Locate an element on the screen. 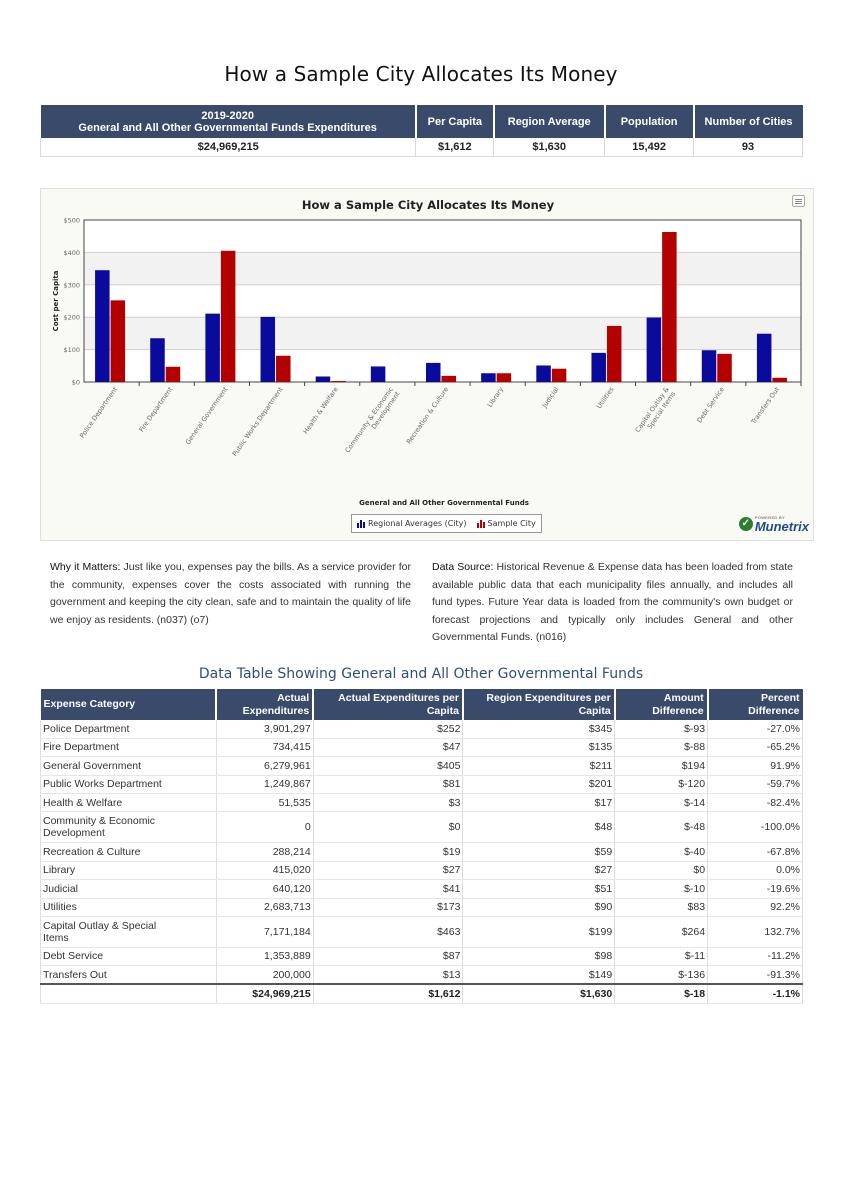  cell-actual: 7,171,184 is located at coordinates (265, 932).